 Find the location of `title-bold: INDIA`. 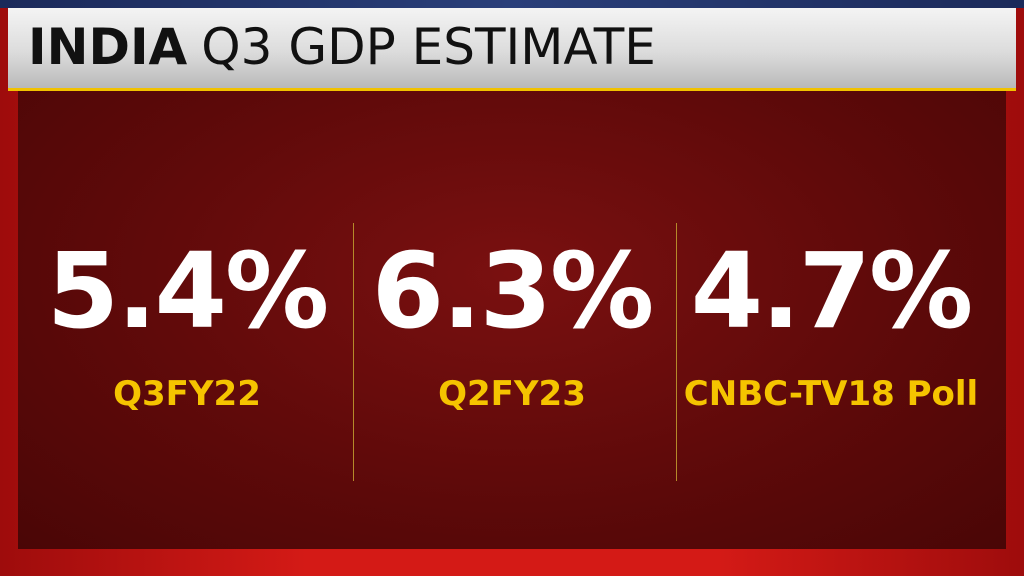

title-bold: INDIA is located at coordinates (108, 47).